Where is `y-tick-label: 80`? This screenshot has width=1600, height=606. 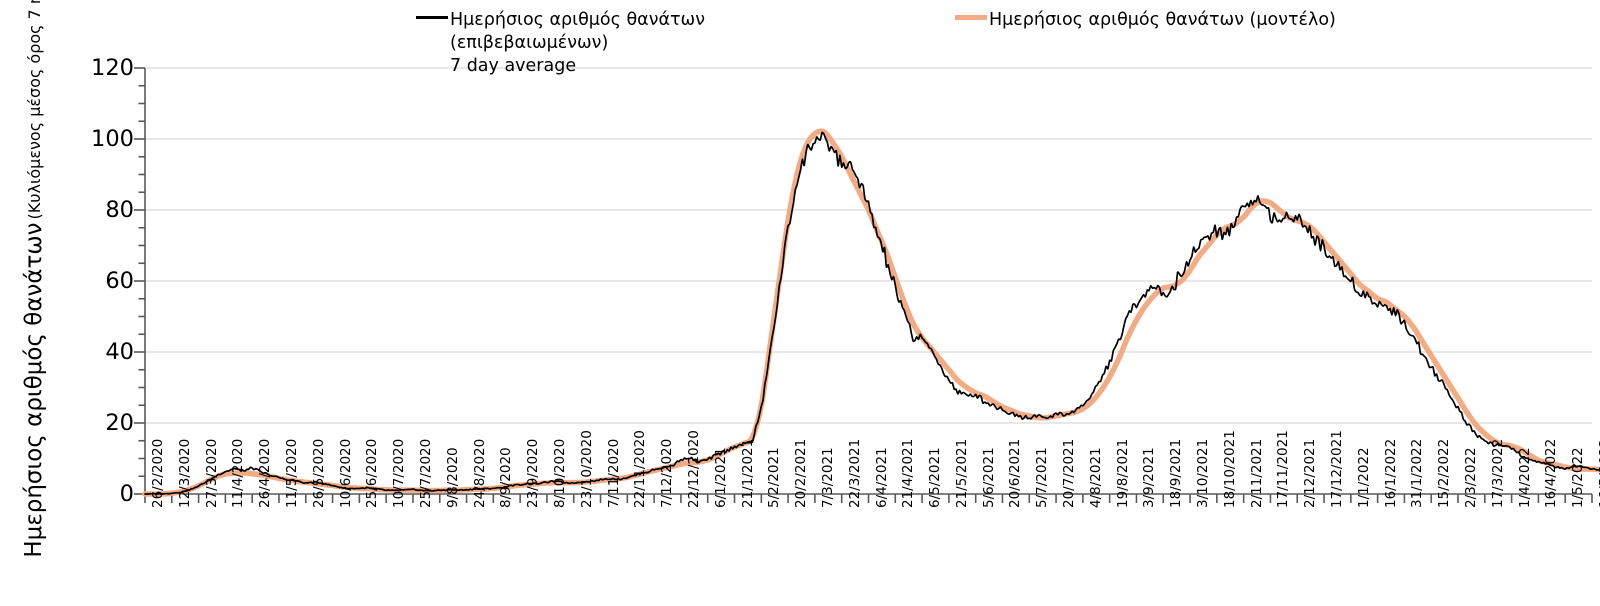
y-tick-label: 80 is located at coordinates (119, 210).